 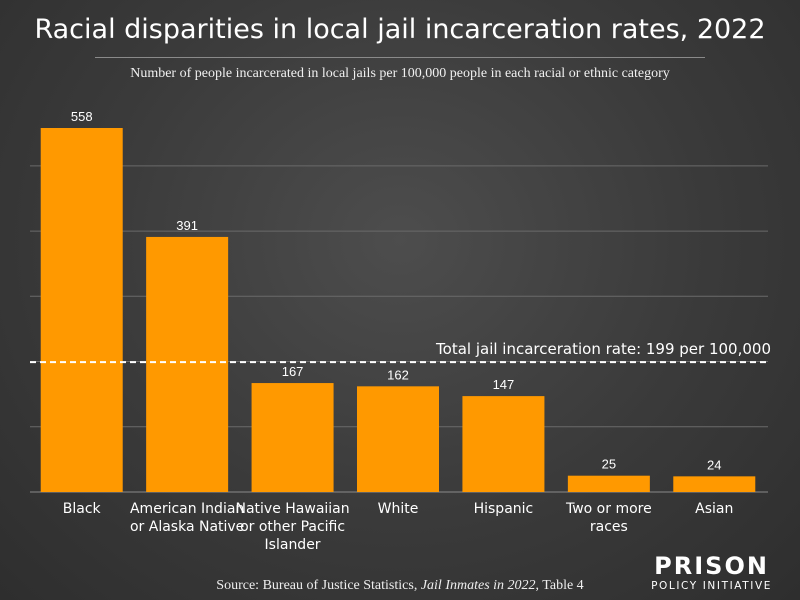 What do you see at coordinates (714, 509) in the screenshot?
I see `category-label: Asian` at bounding box center [714, 509].